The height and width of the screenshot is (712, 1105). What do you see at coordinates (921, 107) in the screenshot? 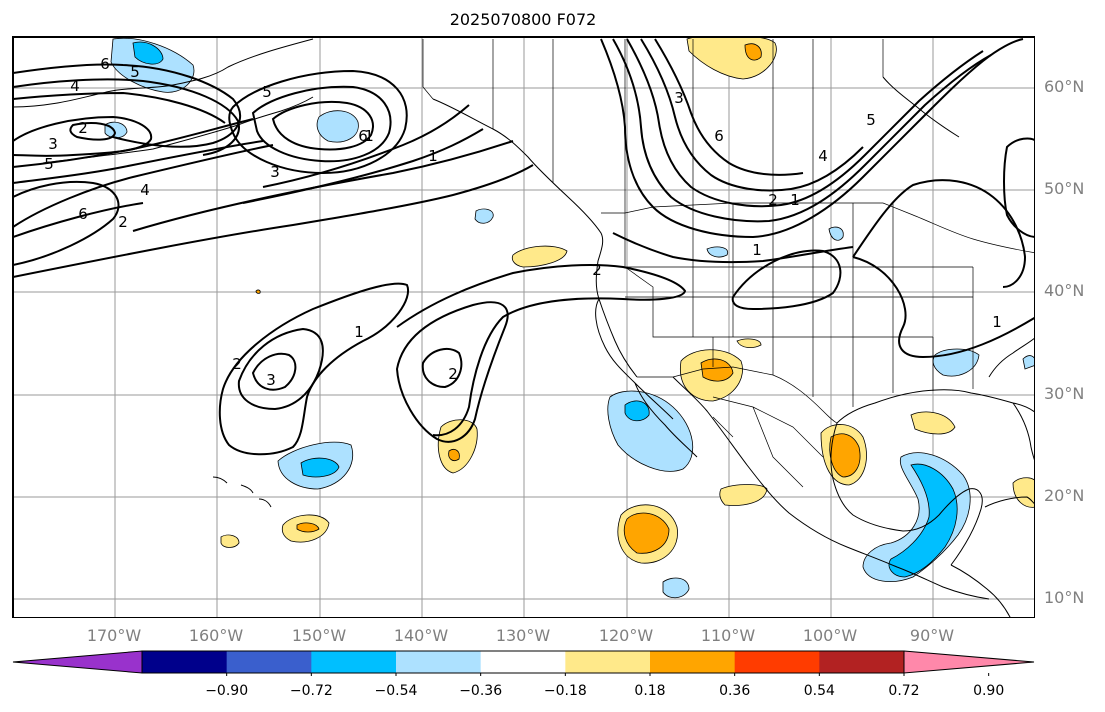
I see `hudson-bay-coast` at bounding box center [921, 107].